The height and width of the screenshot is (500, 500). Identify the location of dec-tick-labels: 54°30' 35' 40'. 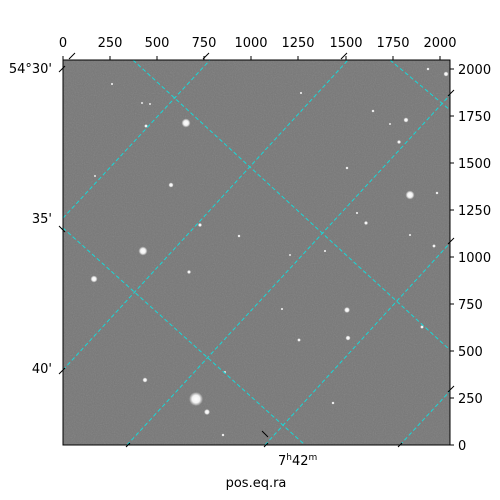
(30, 219).